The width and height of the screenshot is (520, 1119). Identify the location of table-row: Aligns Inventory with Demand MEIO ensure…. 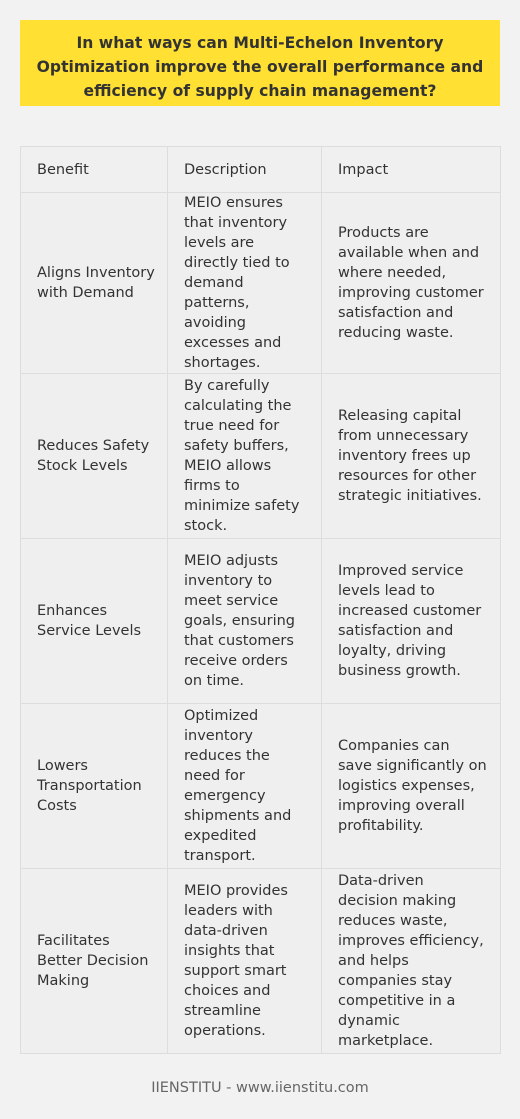
(261, 283).